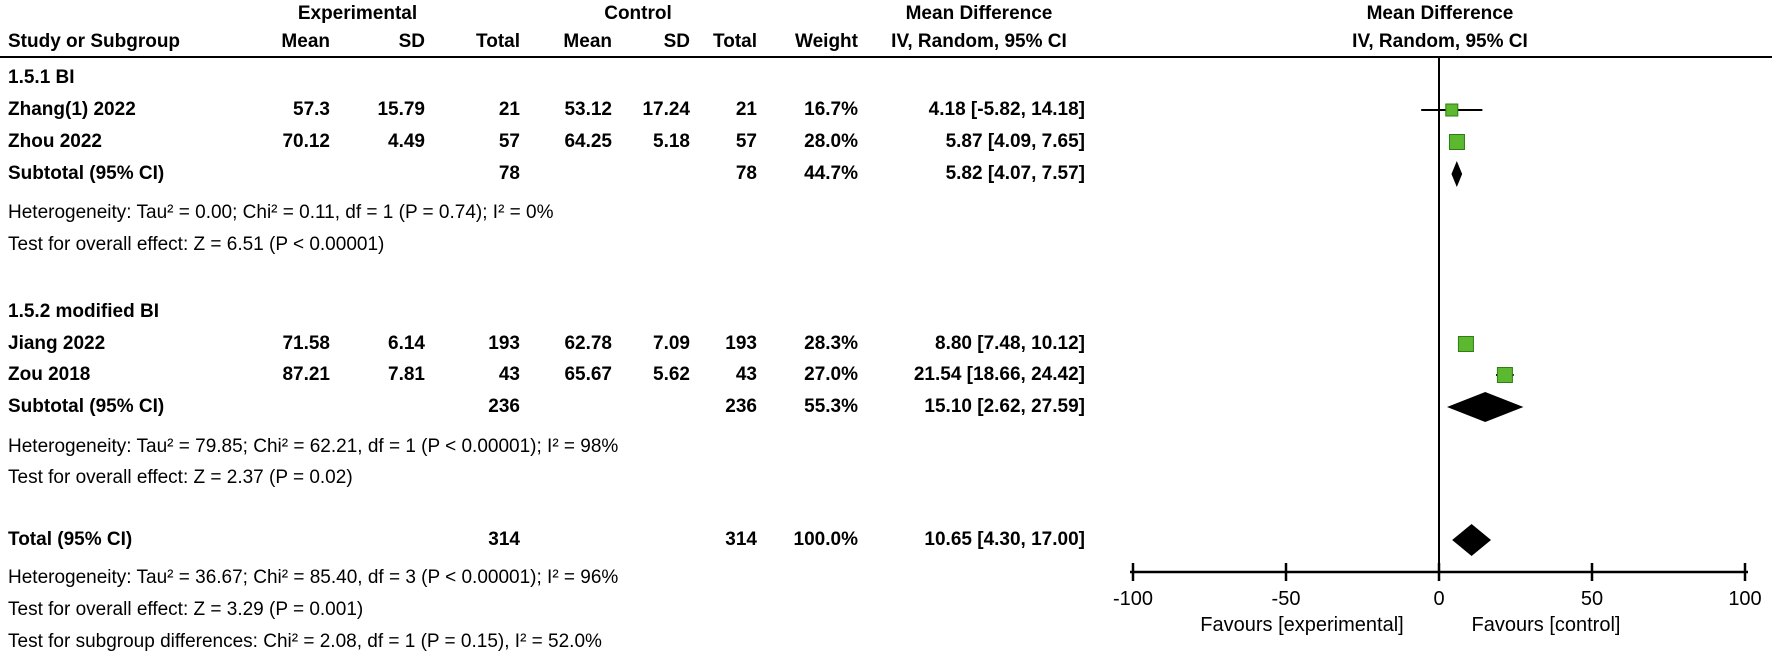 The width and height of the screenshot is (1772, 658). What do you see at coordinates (406, 374) in the screenshot?
I see `exp-sd-cell: 7.81` at bounding box center [406, 374].